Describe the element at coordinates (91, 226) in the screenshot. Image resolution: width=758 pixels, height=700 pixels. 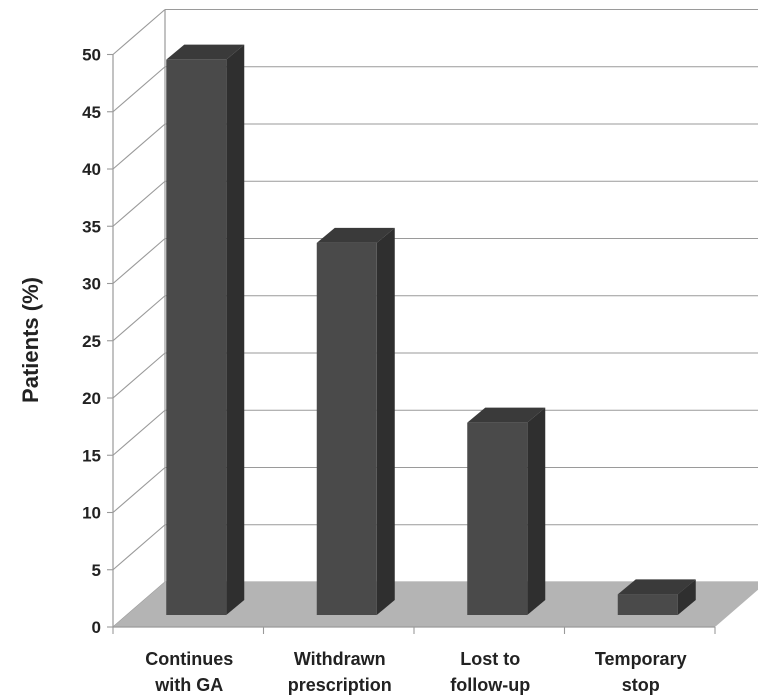
I see `y-tick-label: 35` at that location.